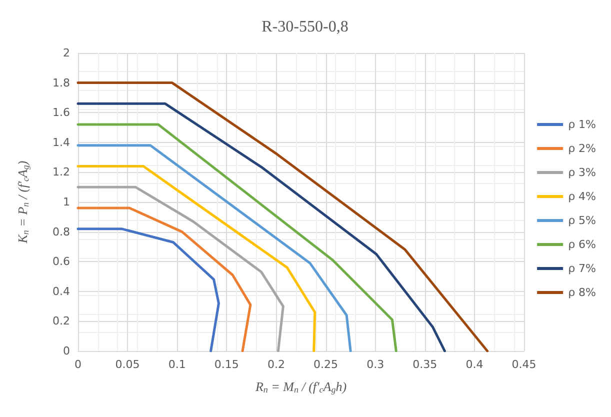 Image resolution: width=611 pixels, height=417 pixels. Describe the element at coordinates (326, 364) in the screenshot. I see `x-tick-label: 0.25` at that location.